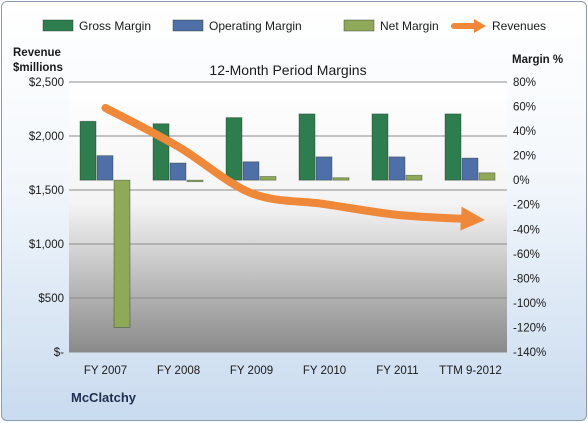 The height and width of the screenshot is (423, 588). Describe the element at coordinates (526, 230) in the screenshot. I see `right-axis-tick-label: -40%` at that location.